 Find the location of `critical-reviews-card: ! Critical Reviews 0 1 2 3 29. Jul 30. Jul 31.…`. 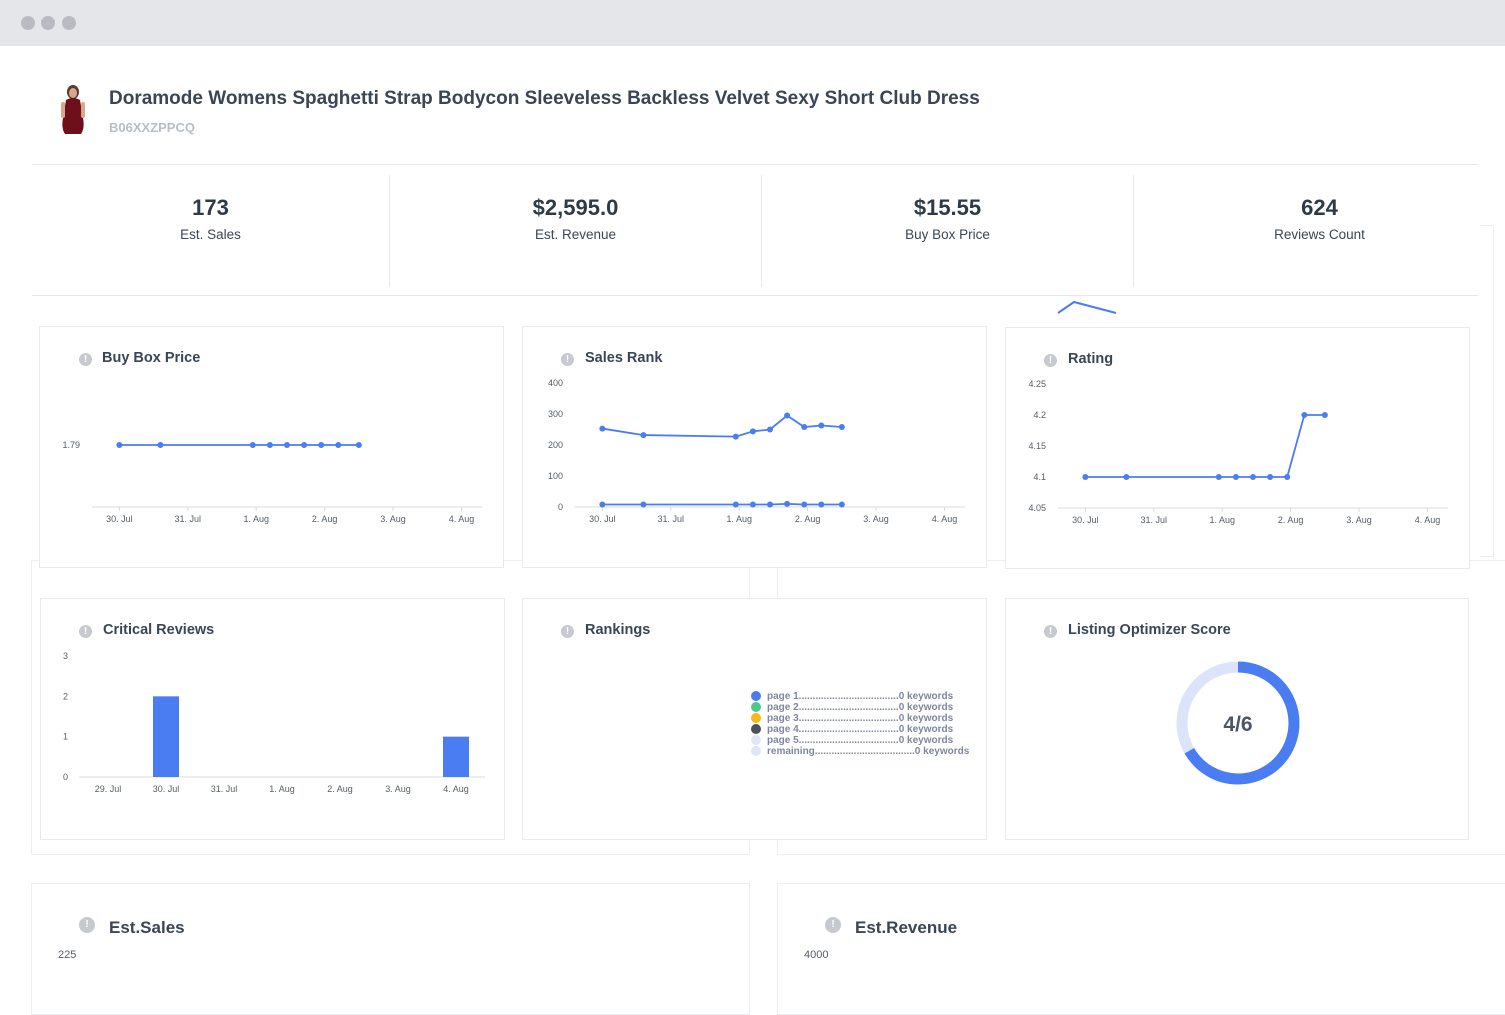

critical-reviews-card: ! Critical Reviews 0 1 2 3 29. Jul 30. Jul 31.… is located at coordinates (272, 719).